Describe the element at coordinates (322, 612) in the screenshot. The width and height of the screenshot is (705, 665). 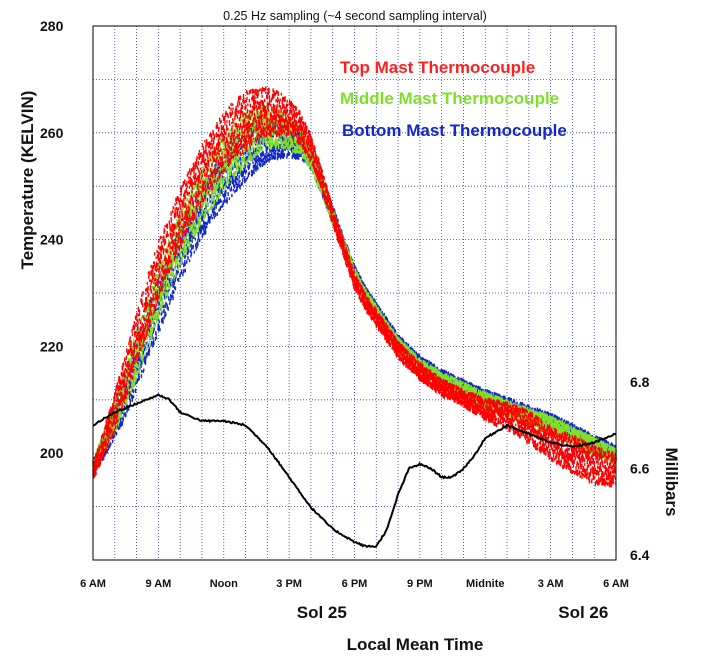
I see `sol-label: Sol 25` at that location.